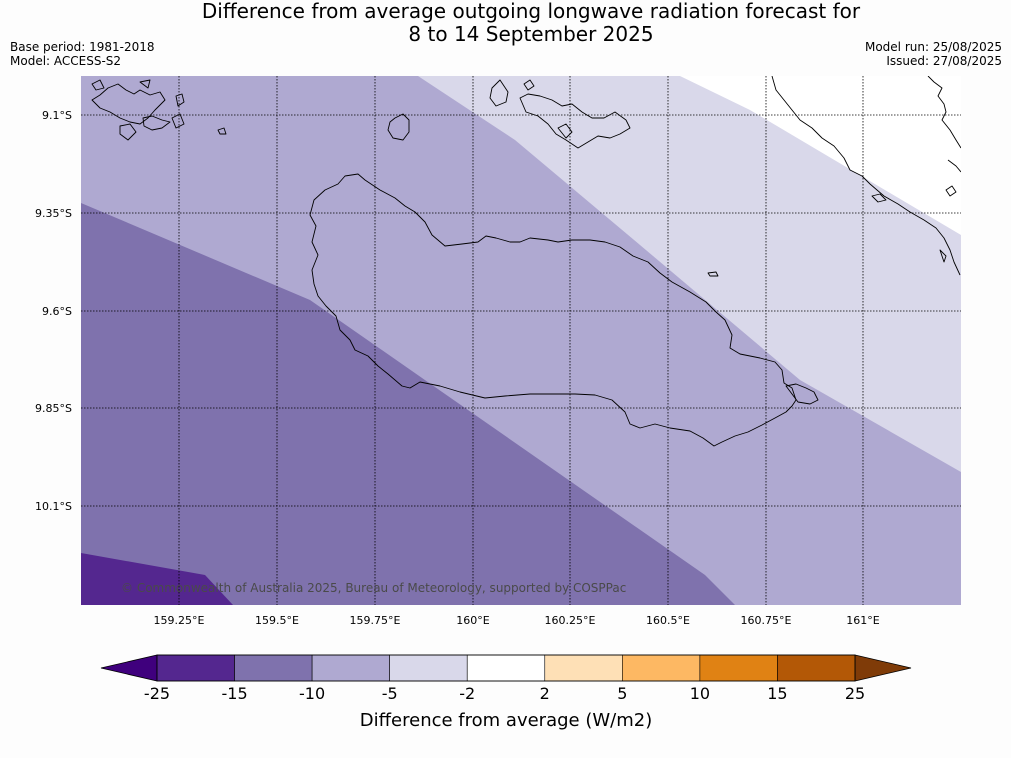  I want to click on colorbar-under-arrow, so click(129, 668).